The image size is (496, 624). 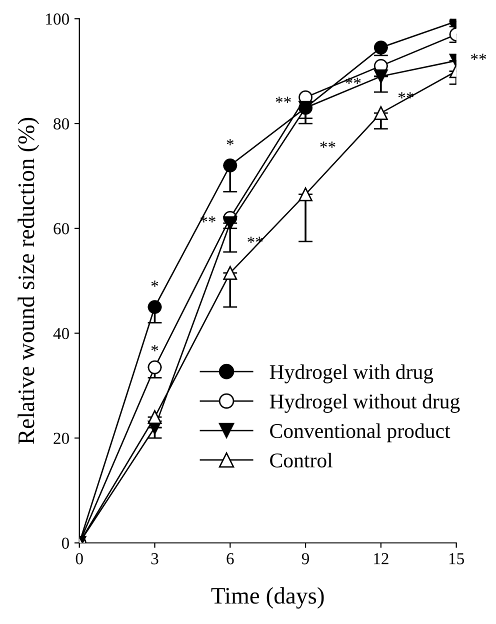 I want to click on y-tick-label: 60, so click(x=61, y=228).